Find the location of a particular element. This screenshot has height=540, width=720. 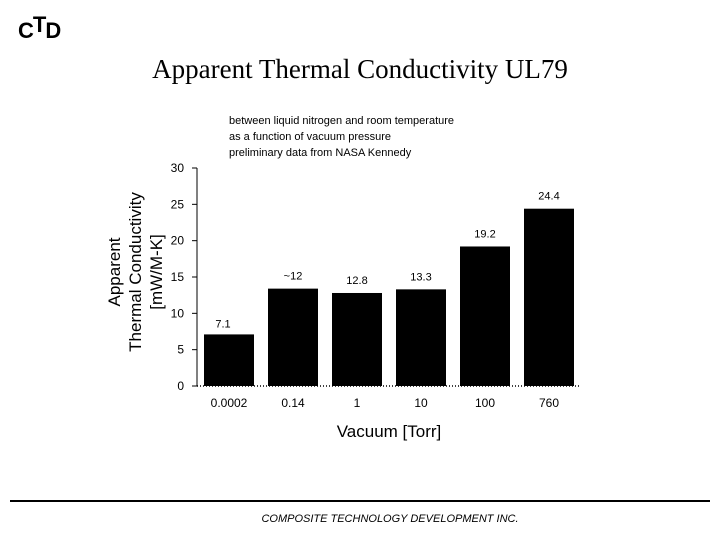

data-label: 12.8 is located at coordinates (356, 281).